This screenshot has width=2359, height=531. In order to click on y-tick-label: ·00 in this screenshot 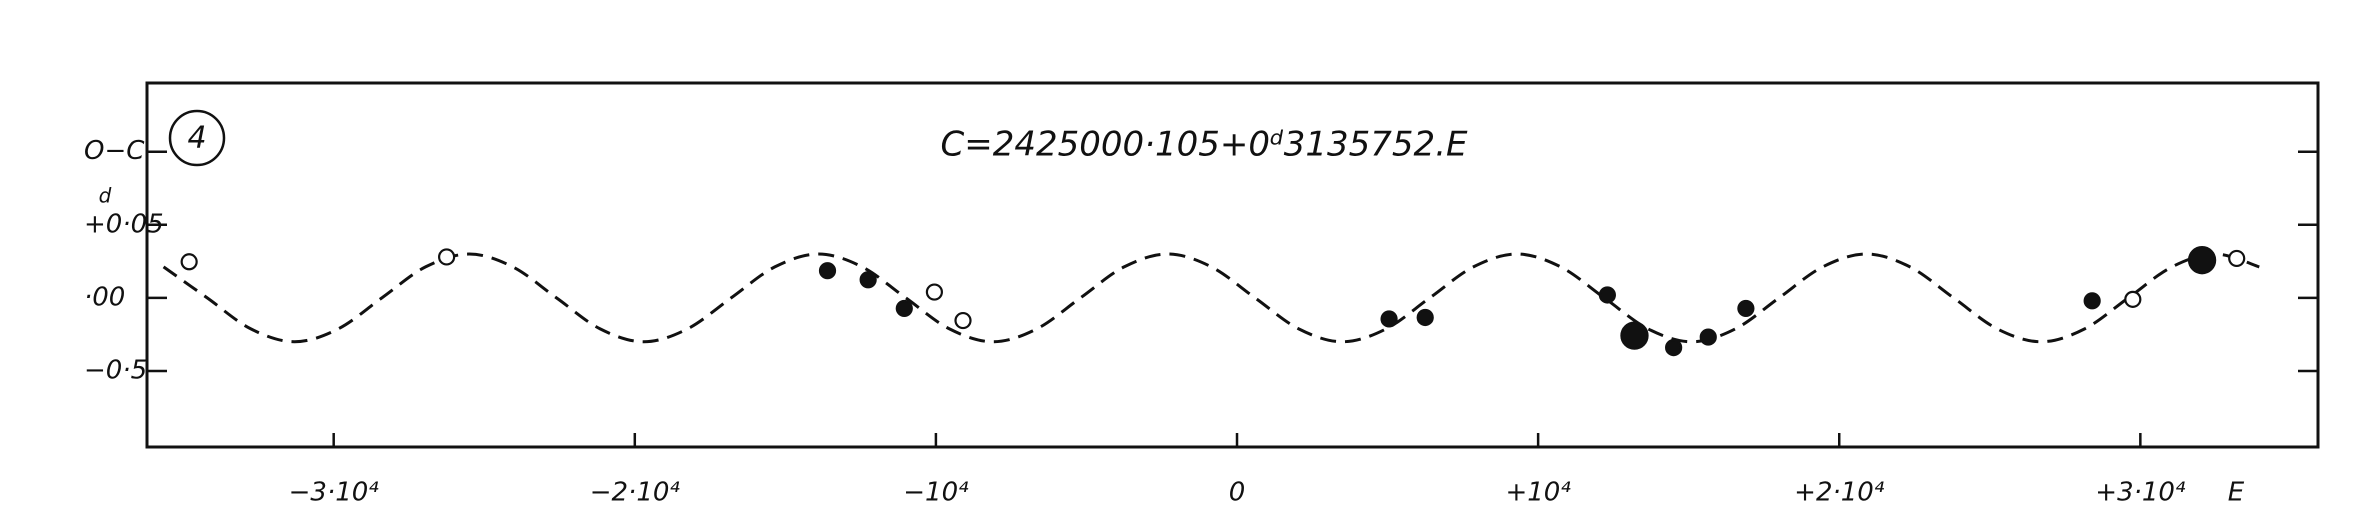, I will do `click(104, 297)`.